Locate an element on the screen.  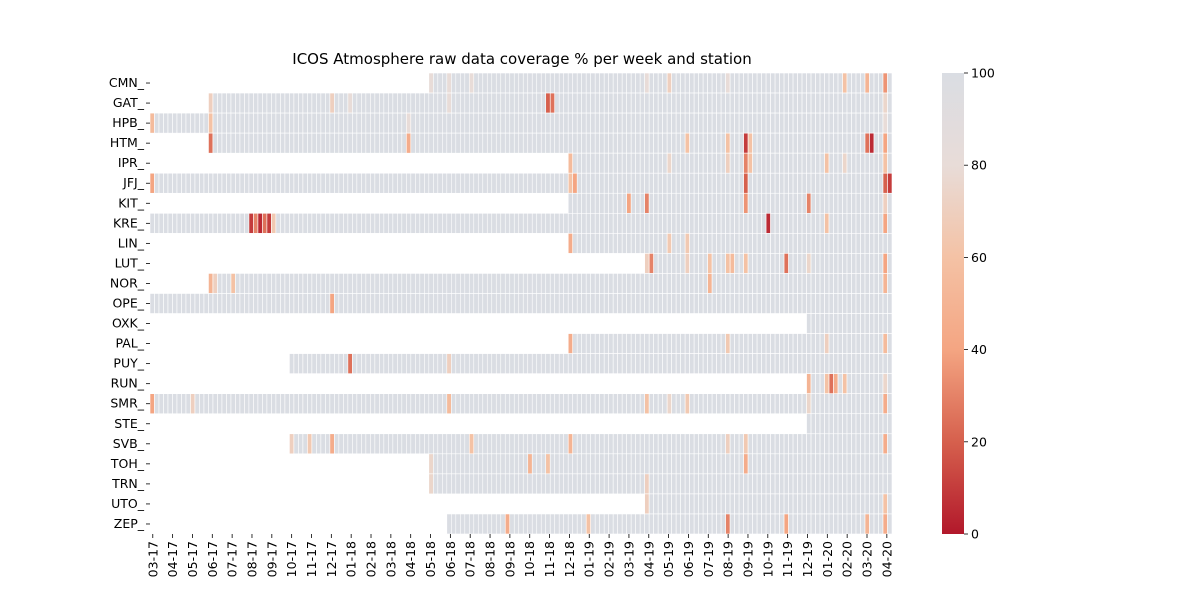
colorbar-tick-label: 20 is located at coordinates (979, 441).